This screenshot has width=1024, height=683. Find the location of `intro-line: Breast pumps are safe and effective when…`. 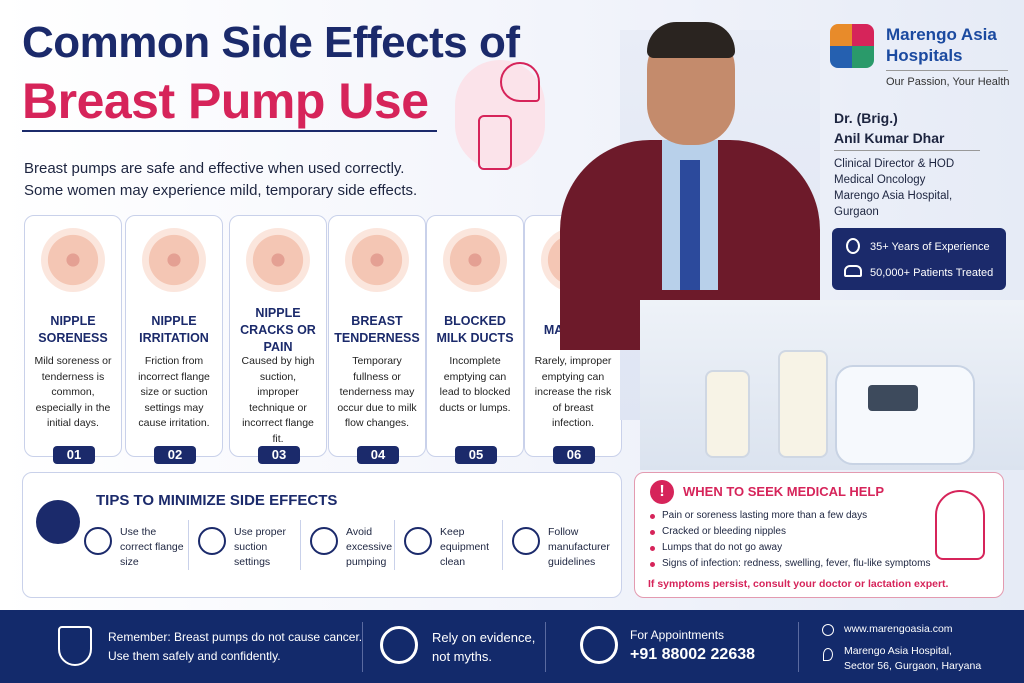

intro-line: Breast pumps are safe and effective when… is located at coordinates (214, 168).